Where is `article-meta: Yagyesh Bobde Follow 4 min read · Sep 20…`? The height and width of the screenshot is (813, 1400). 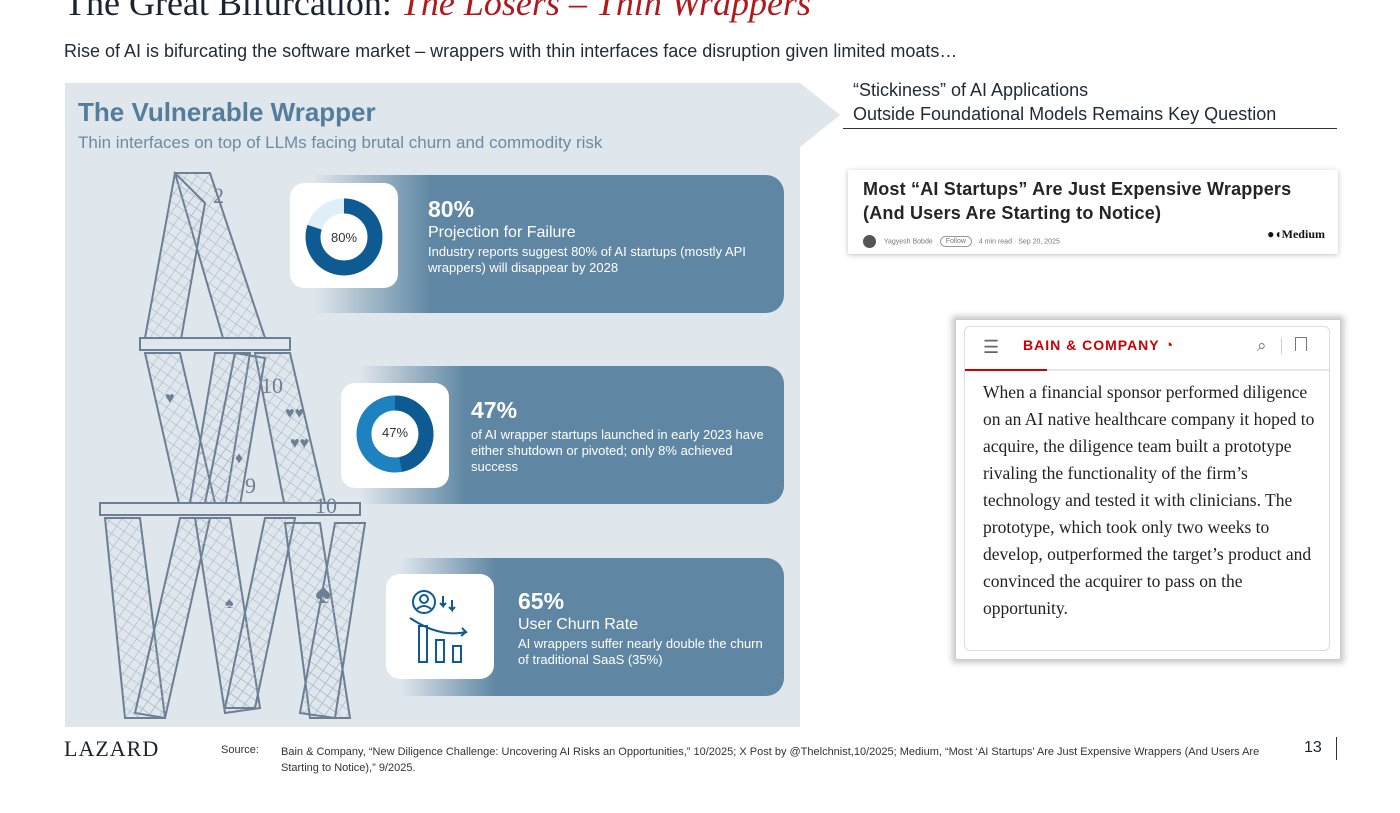 article-meta: Yagyesh Bobde Follow 4 min read · Sep 20… is located at coordinates (961, 241).